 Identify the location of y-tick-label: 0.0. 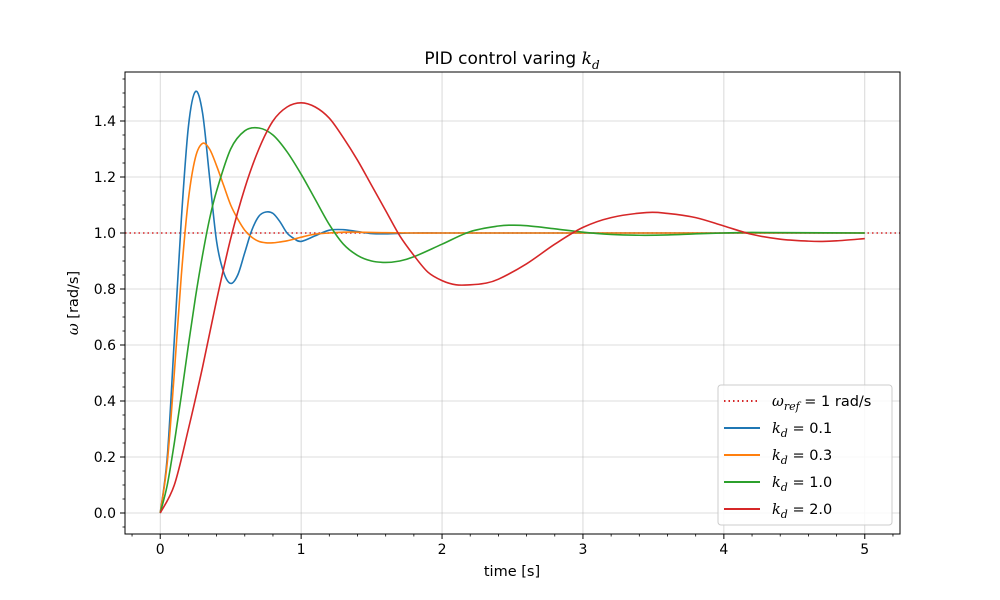
(105, 514).